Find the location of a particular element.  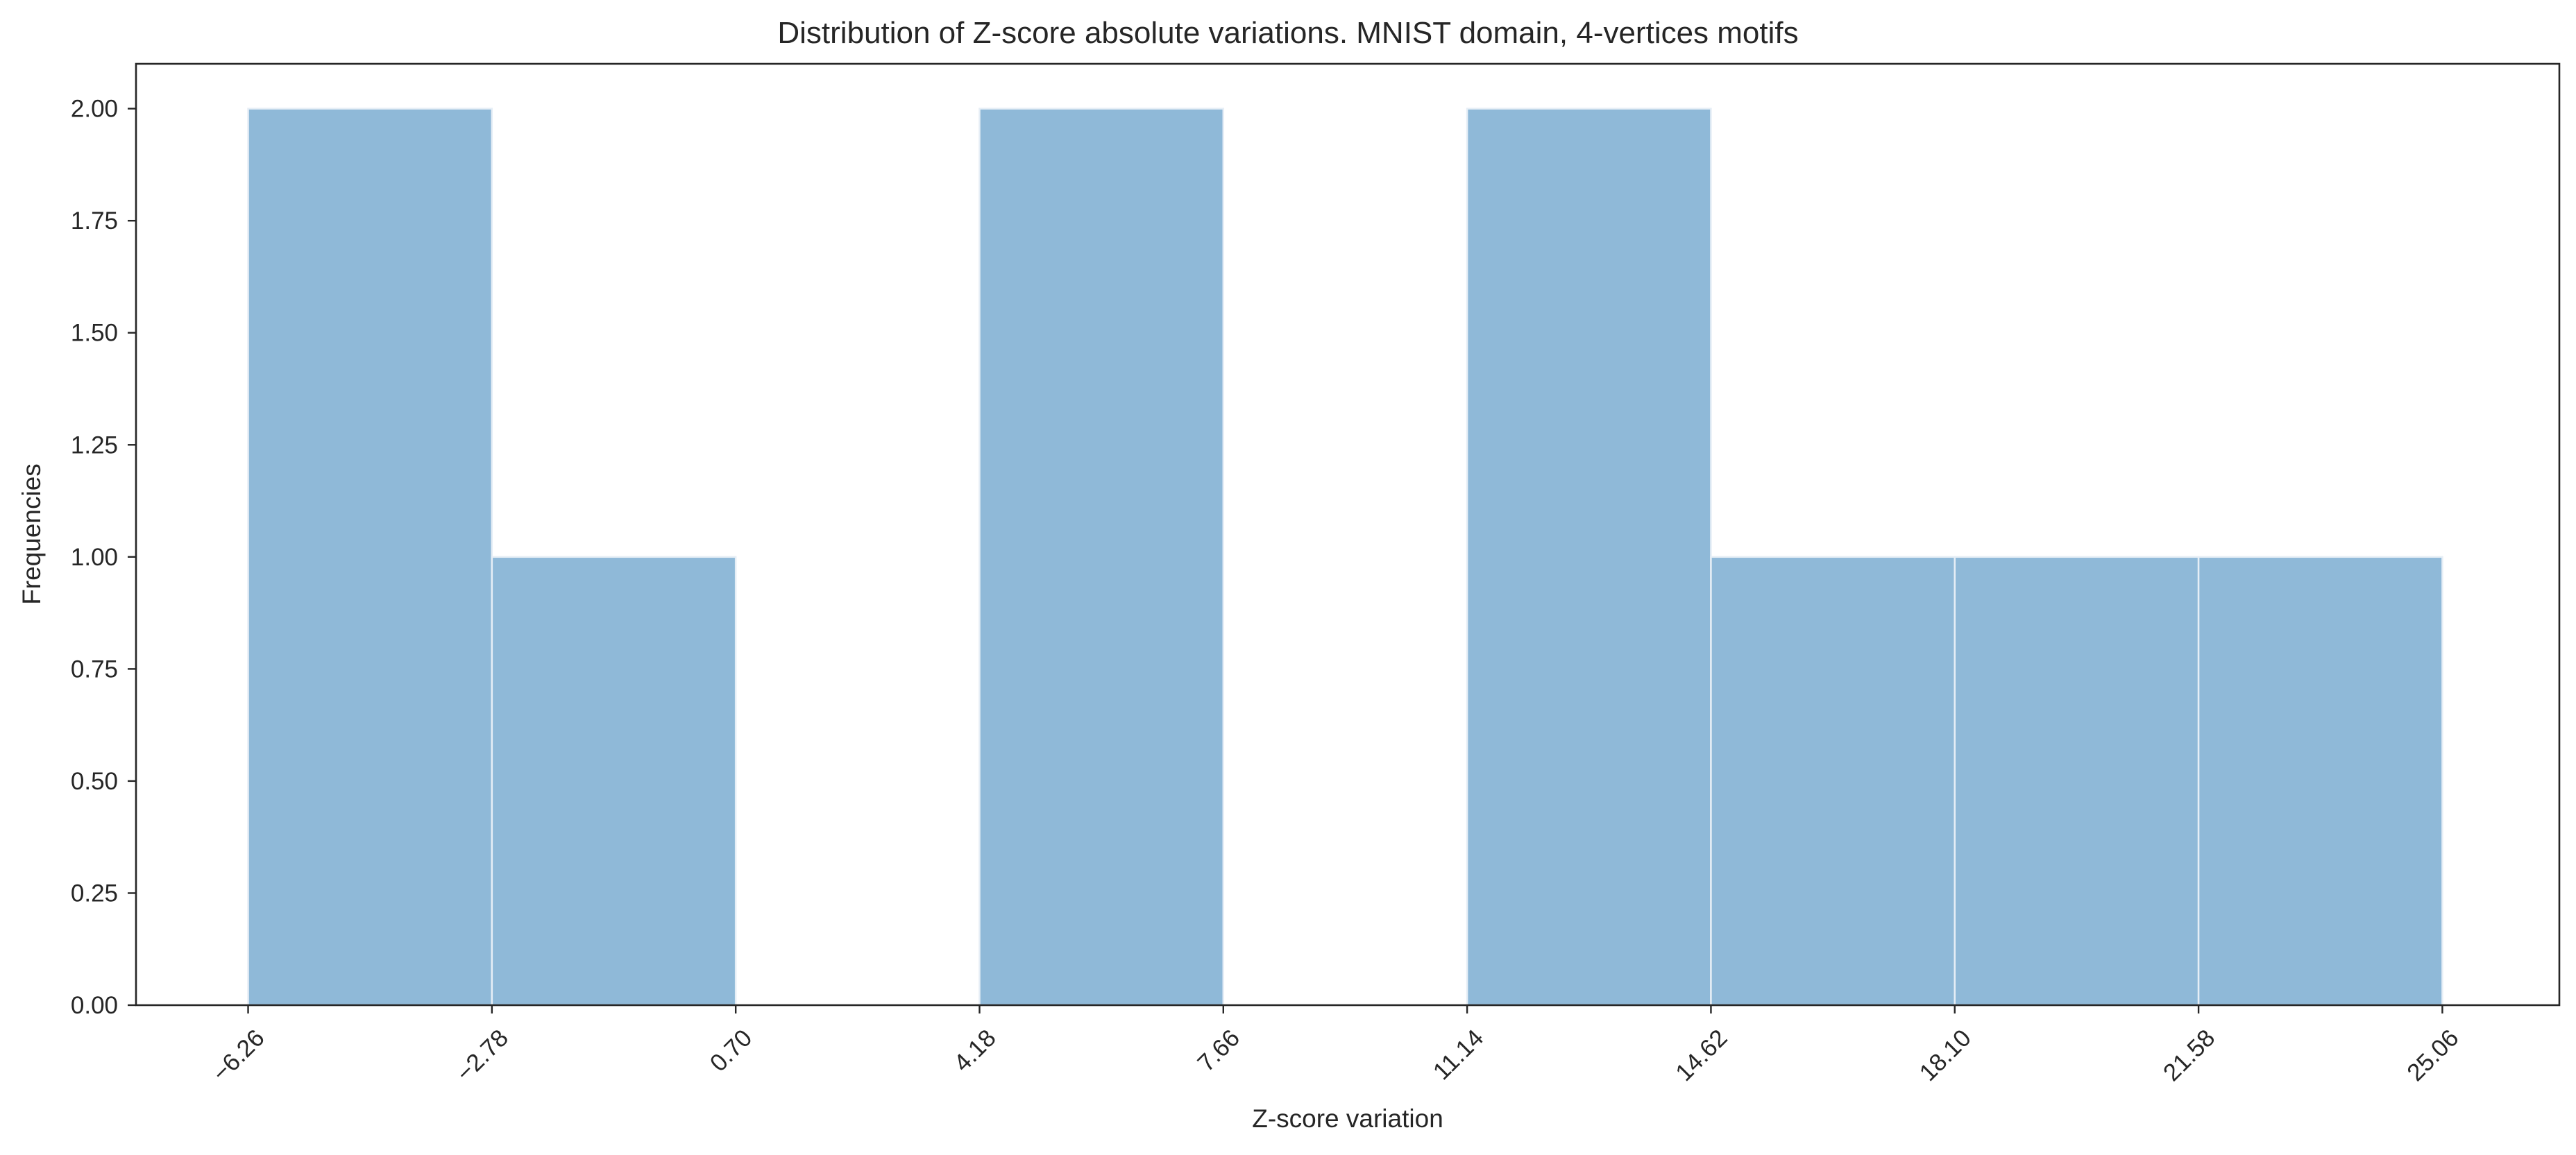

y-tick-label: 0.00 is located at coordinates (95, 1005).